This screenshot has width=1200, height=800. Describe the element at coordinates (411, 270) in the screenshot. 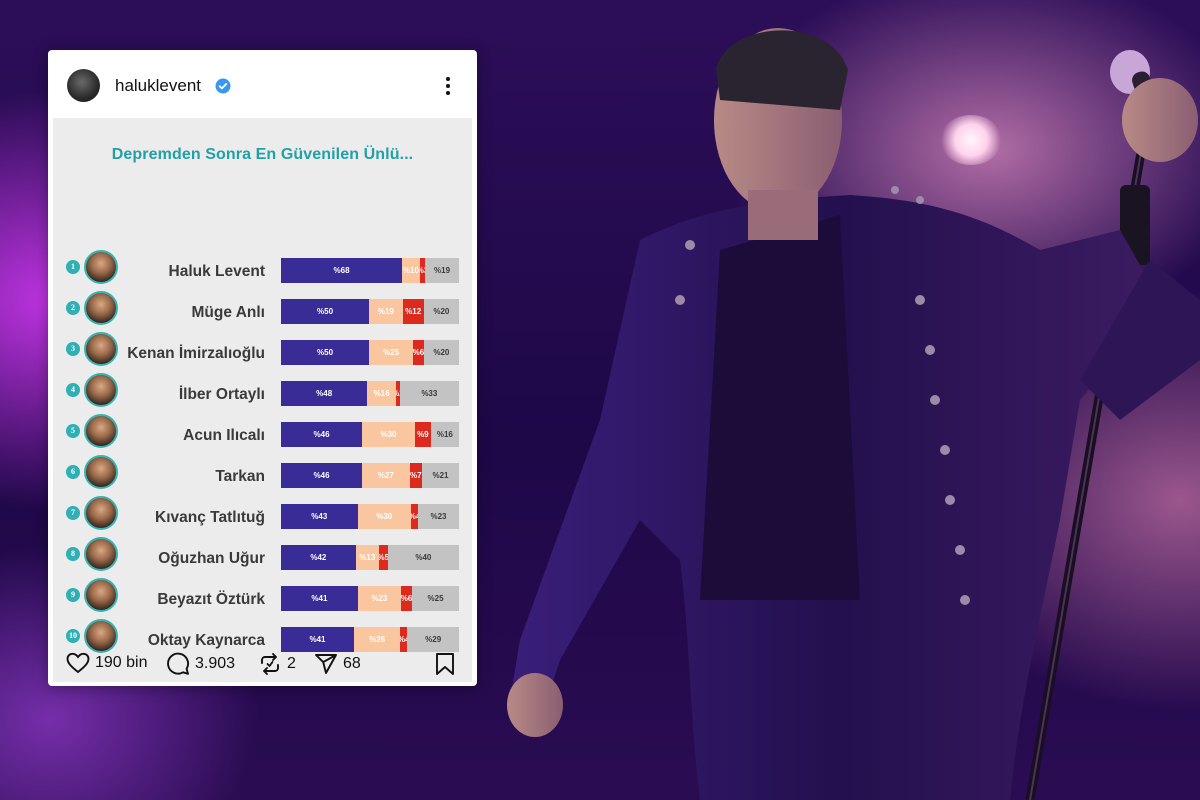

I see `bar-segment: %10` at that location.